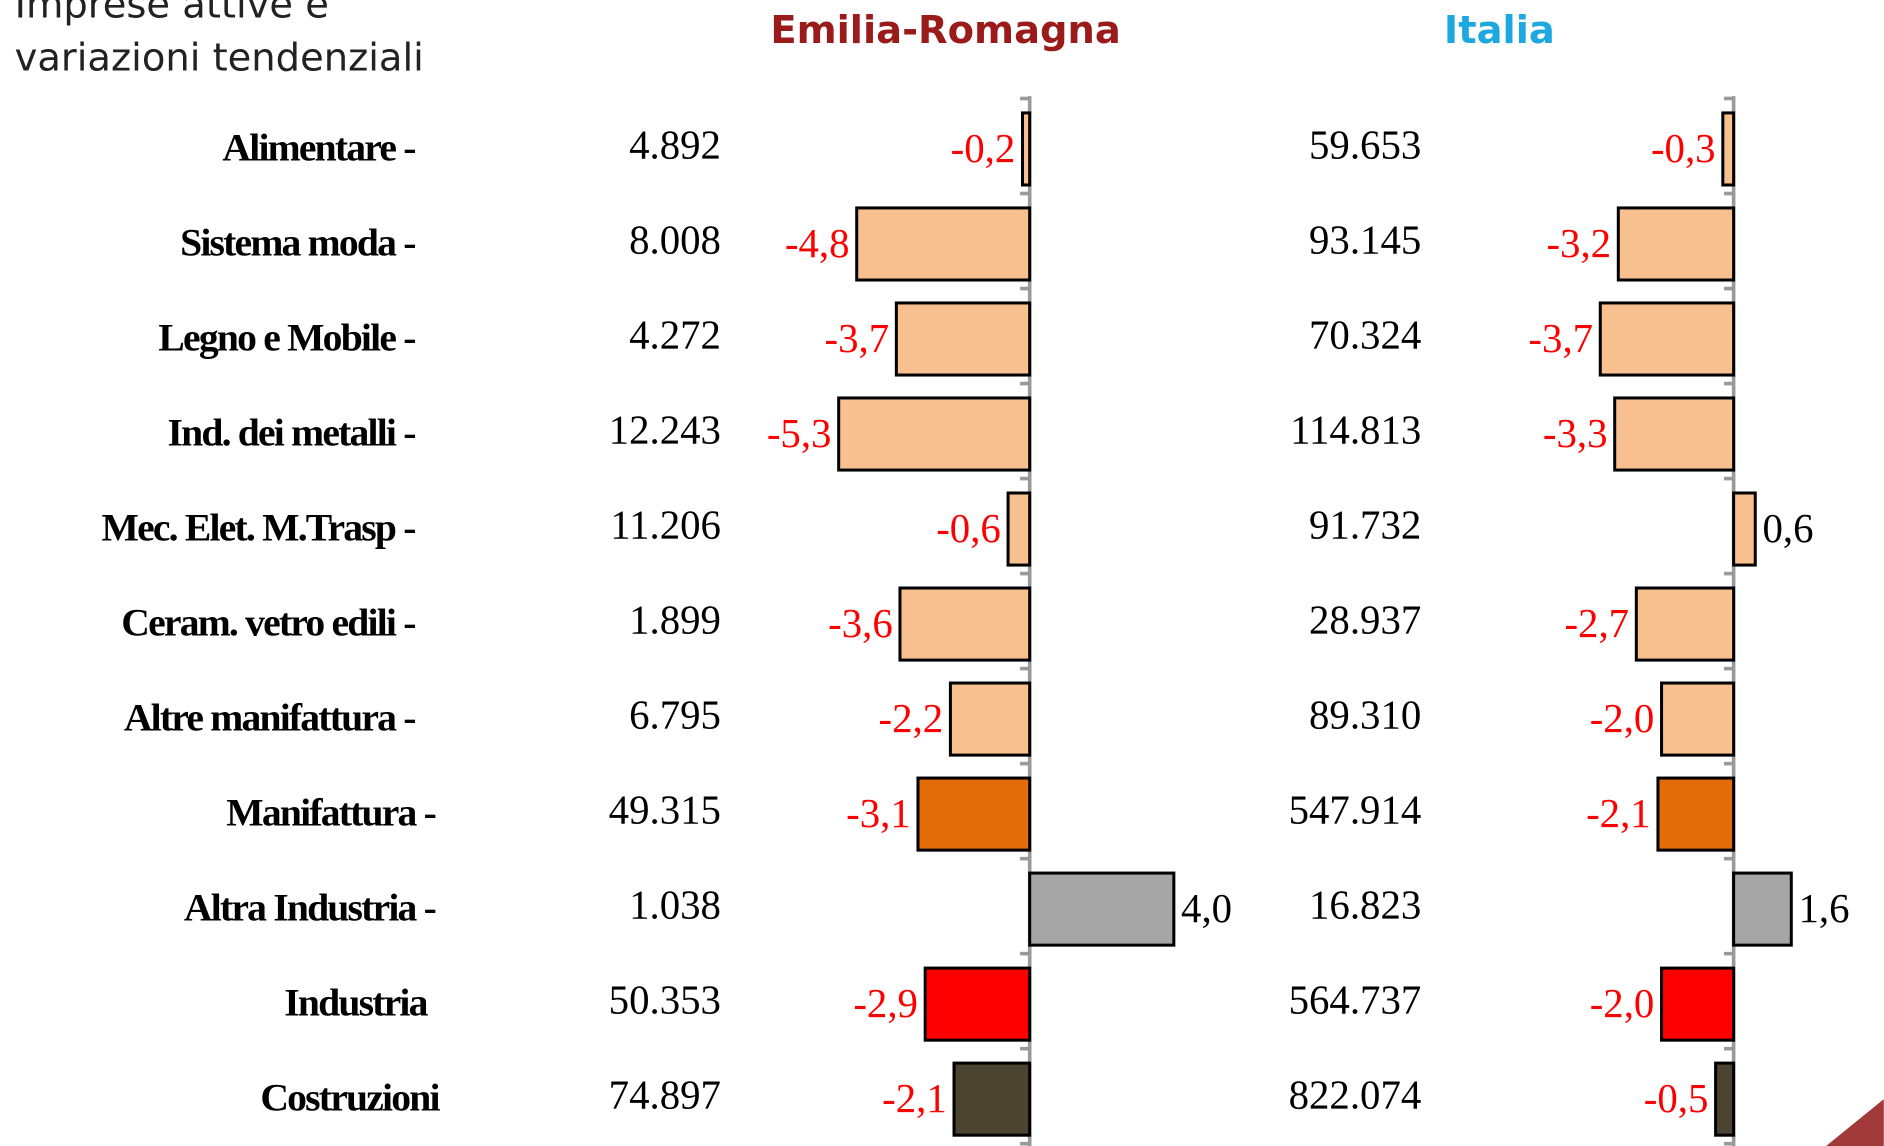  I want to click on value-label: -2,9, so click(885, 1003).